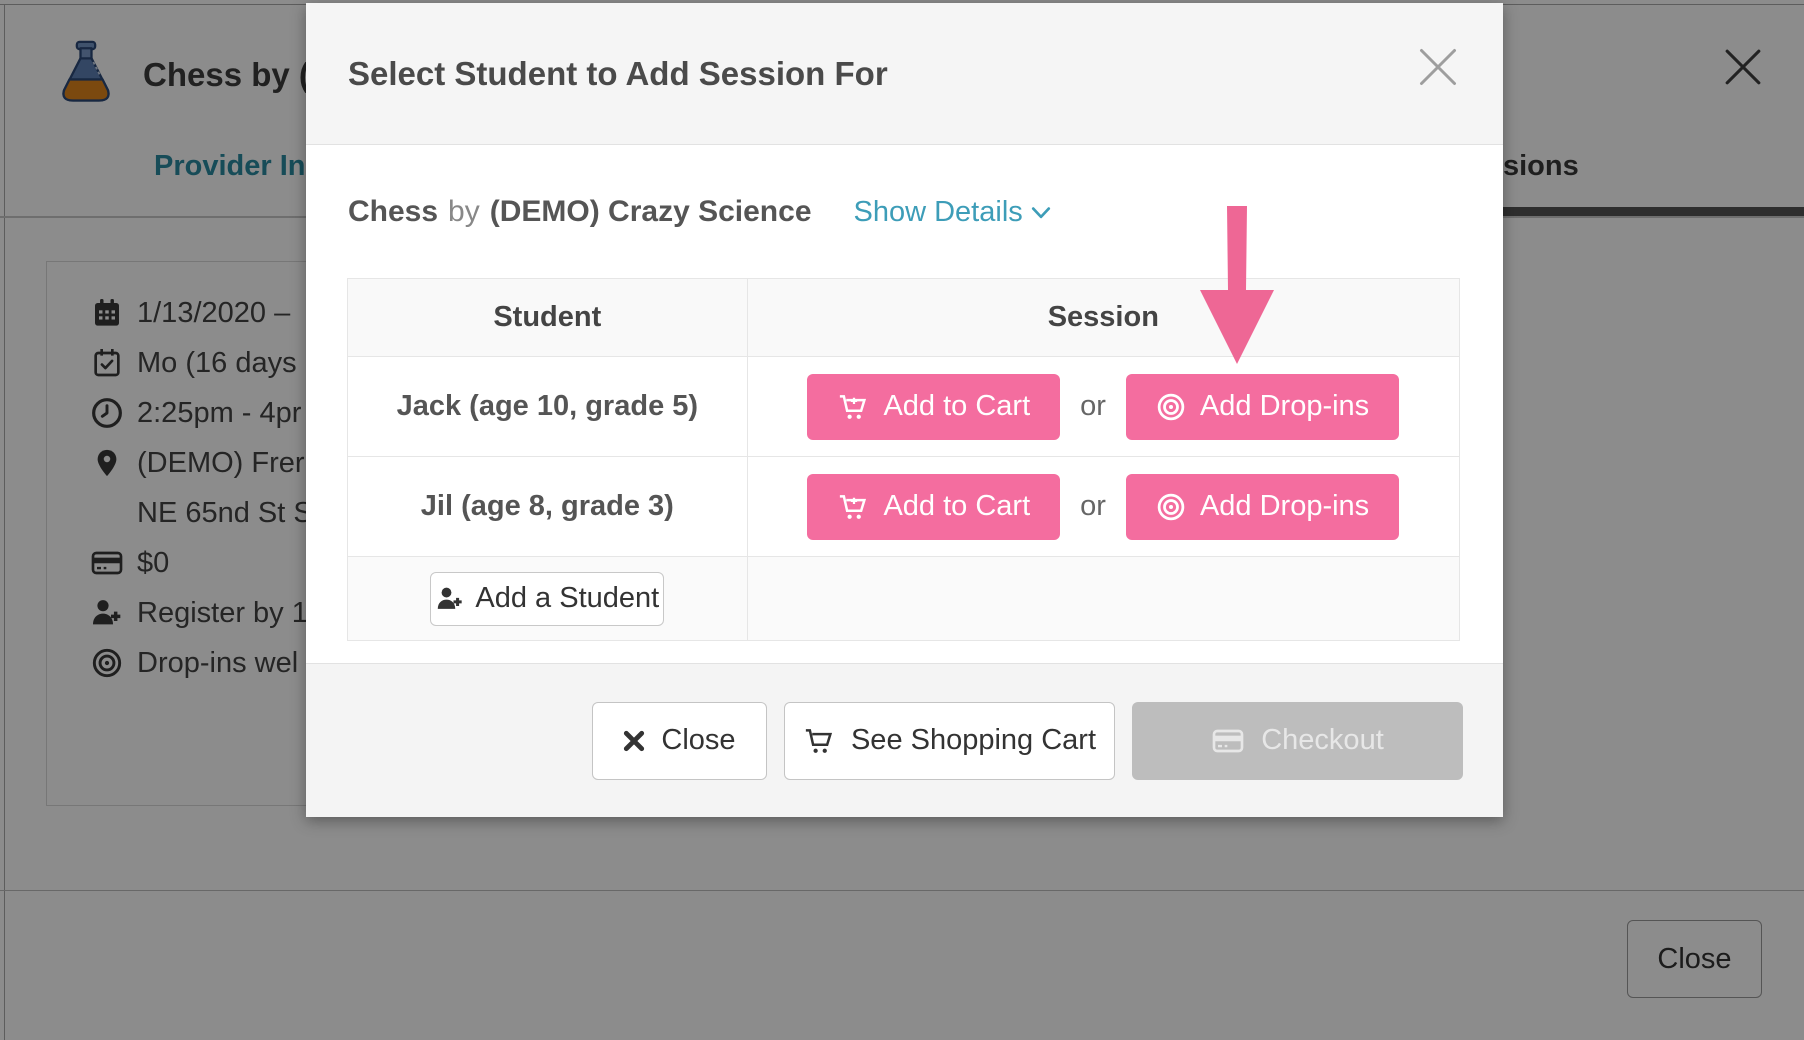  I want to click on modal-close-icon, so click(1438, 69).